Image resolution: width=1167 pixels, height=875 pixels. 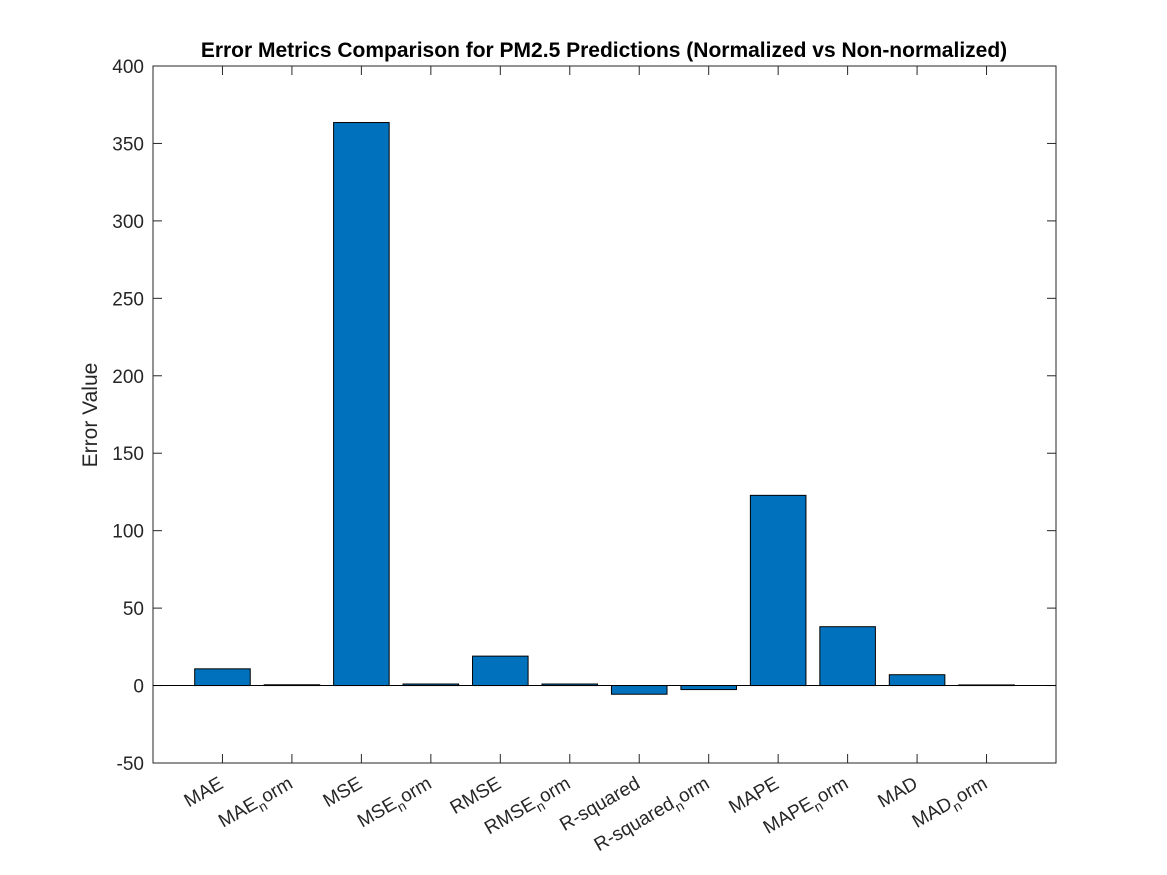 I want to click on x-tick-label: MAD, so click(x=898, y=792).